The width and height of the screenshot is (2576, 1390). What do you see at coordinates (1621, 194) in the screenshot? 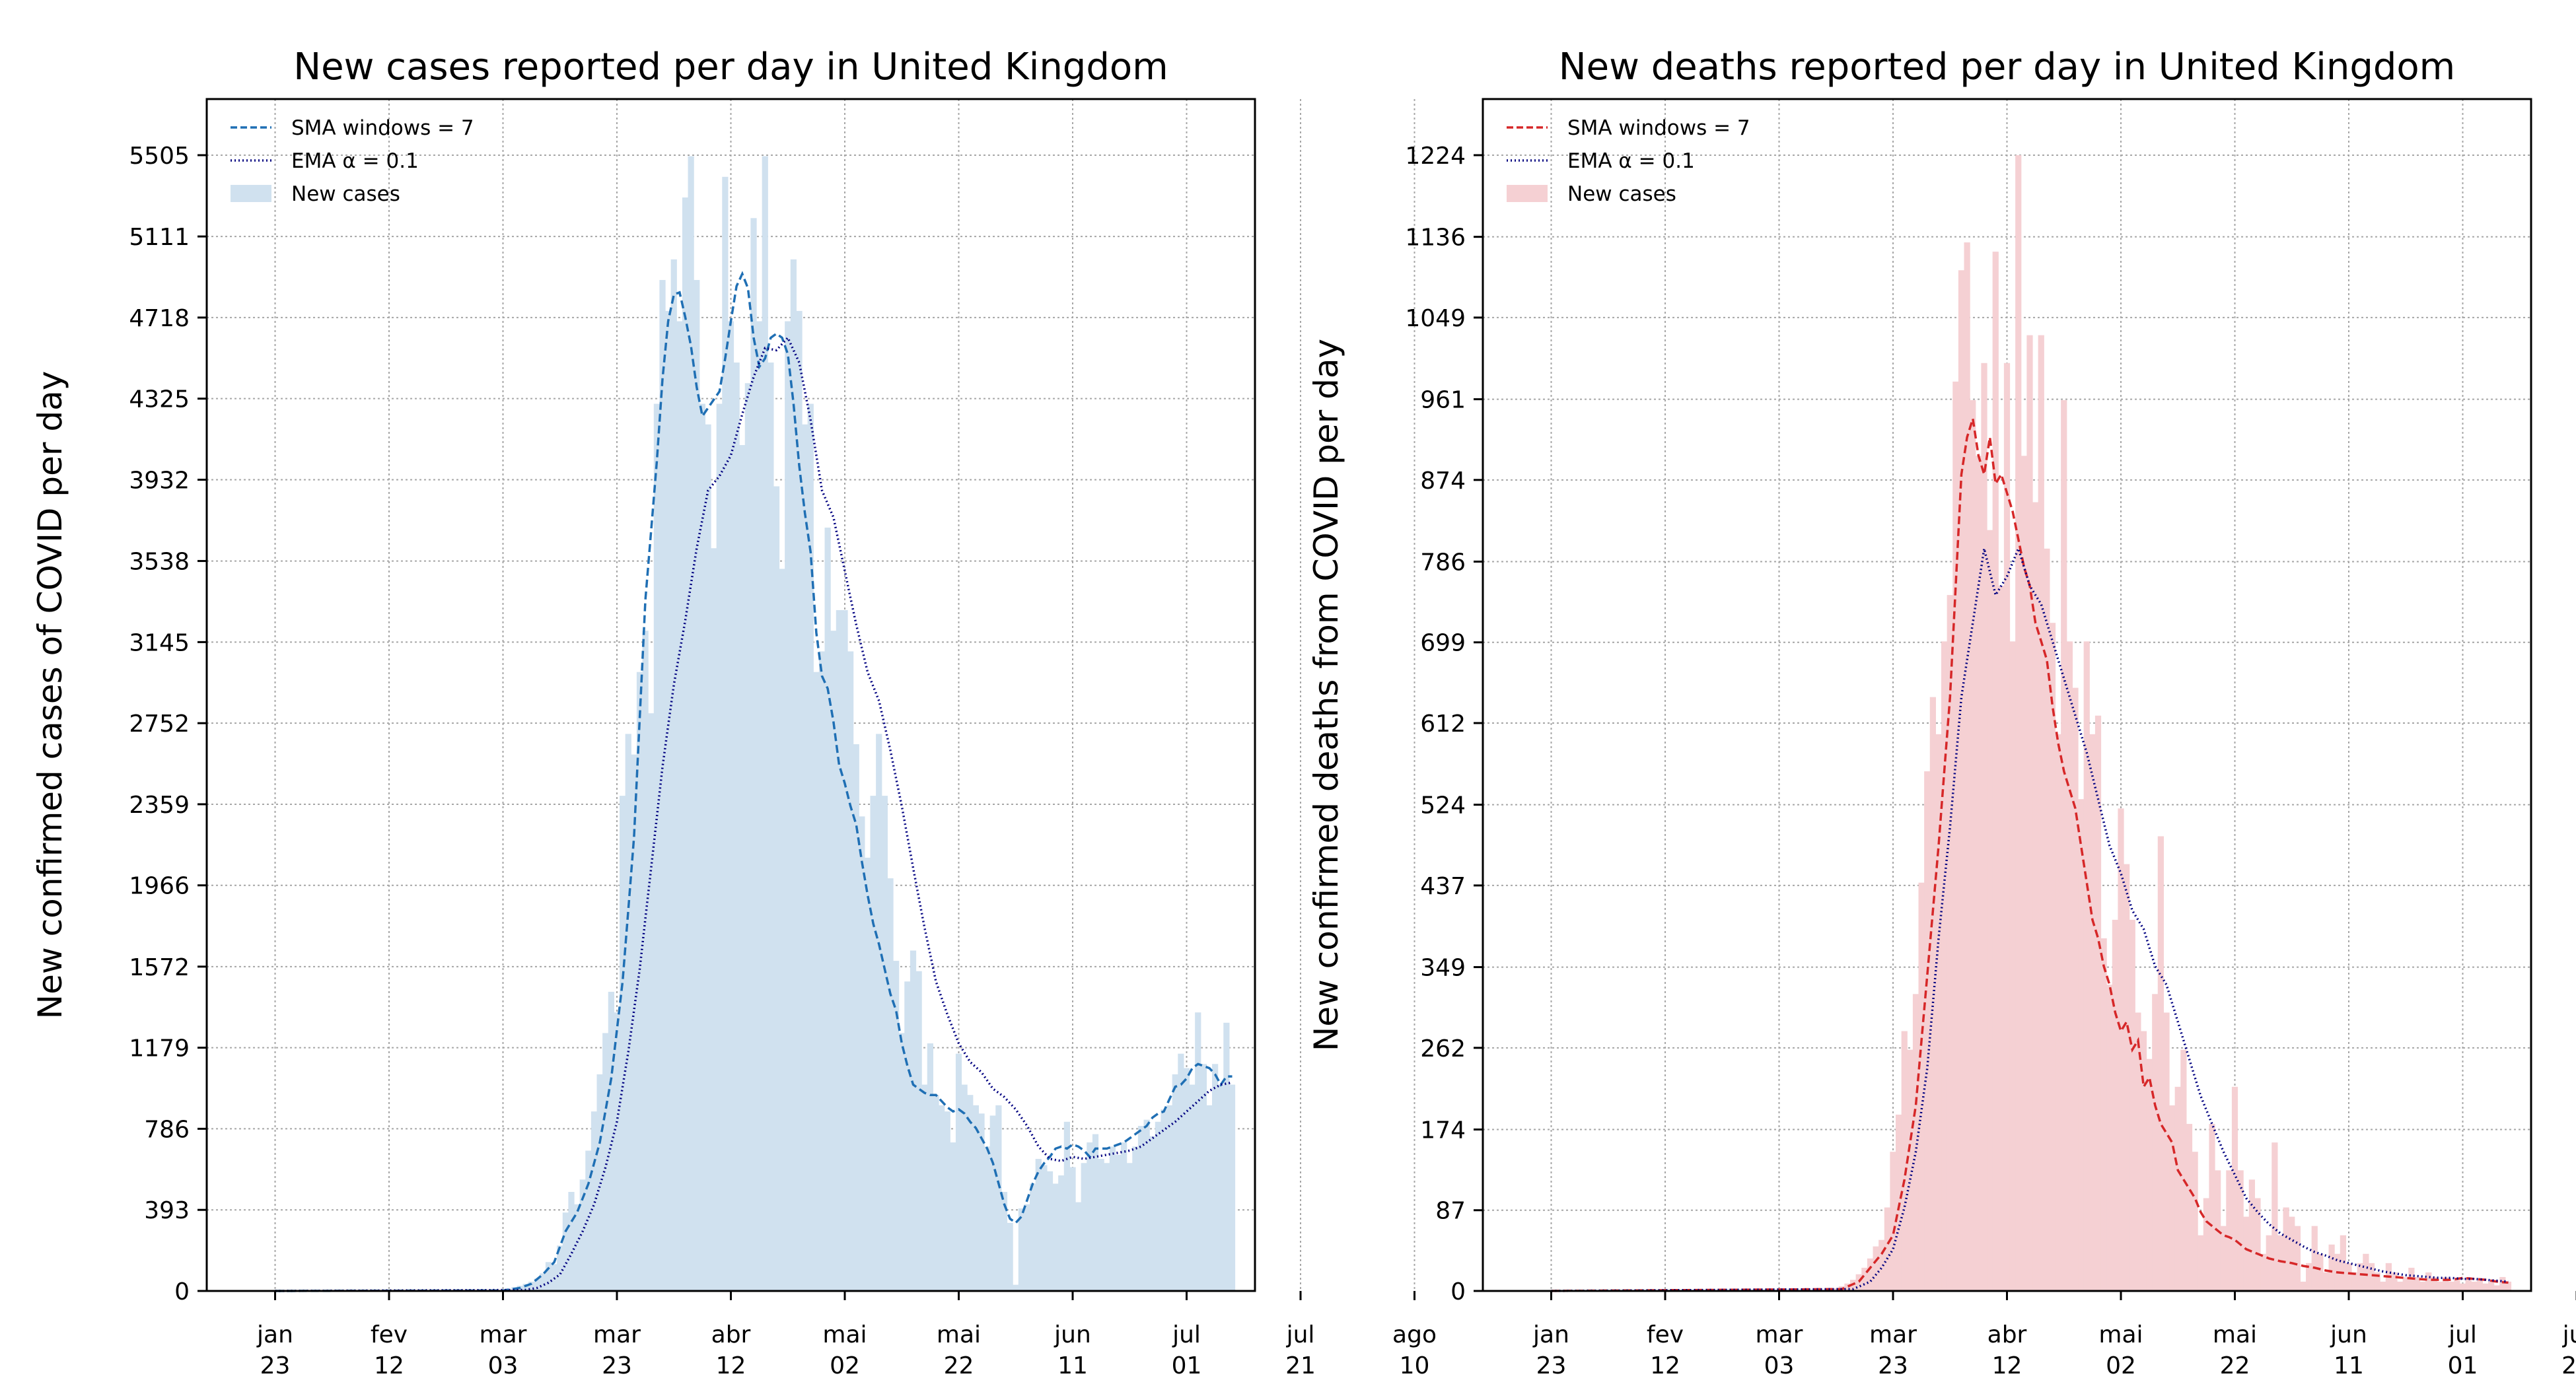
I see `legend-bar-label: New cases` at bounding box center [1621, 194].